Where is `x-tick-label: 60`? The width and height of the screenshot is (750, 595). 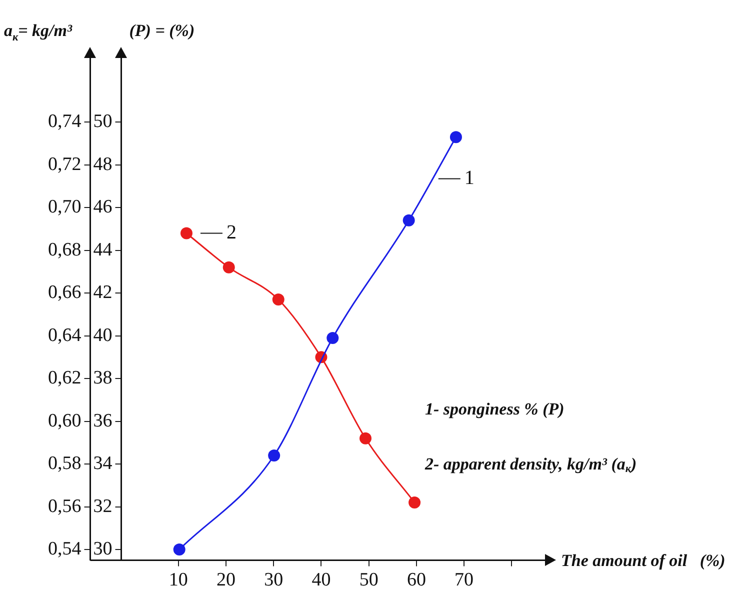 x-tick-label: 60 is located at coordinates (416, 580).